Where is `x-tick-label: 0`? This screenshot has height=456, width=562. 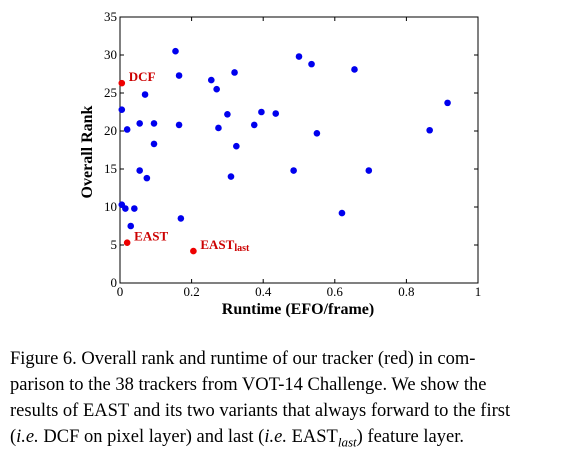
x-tick-label: 0 is located at coordinates (120, 291).